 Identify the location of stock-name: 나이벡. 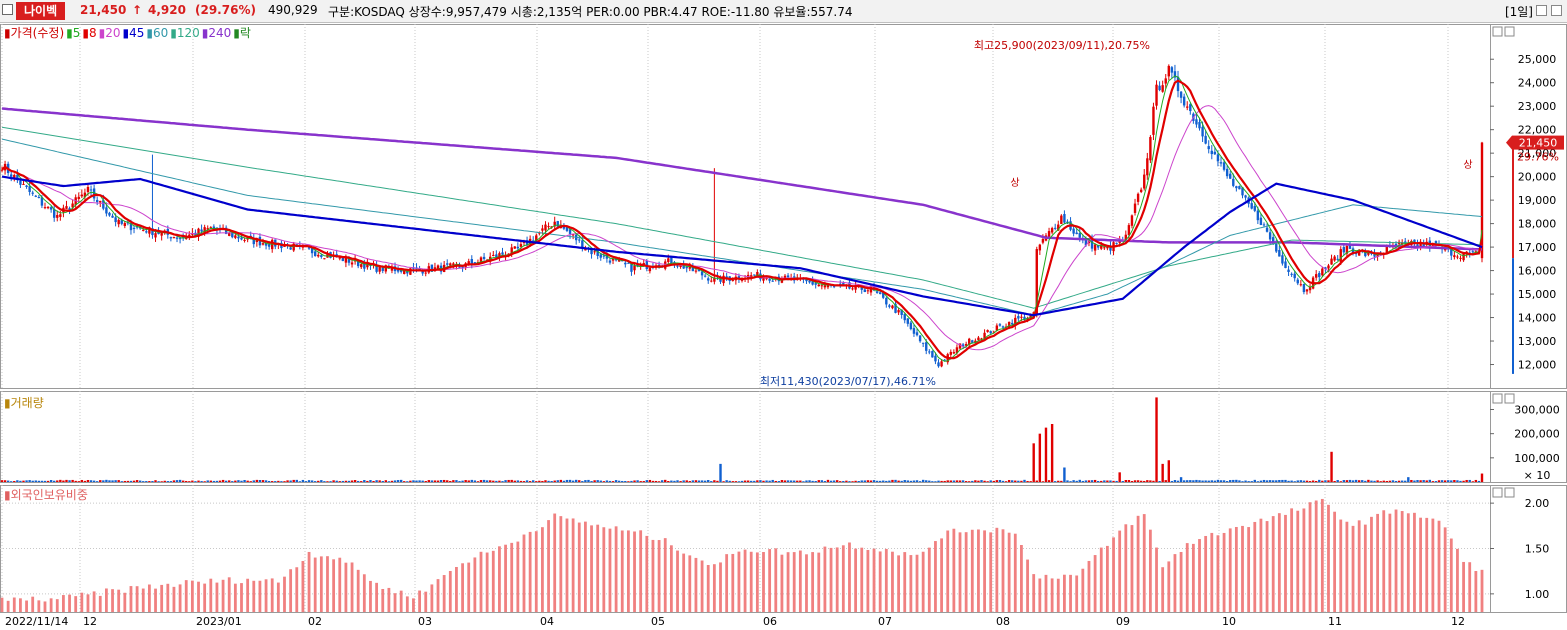
(41, 11).